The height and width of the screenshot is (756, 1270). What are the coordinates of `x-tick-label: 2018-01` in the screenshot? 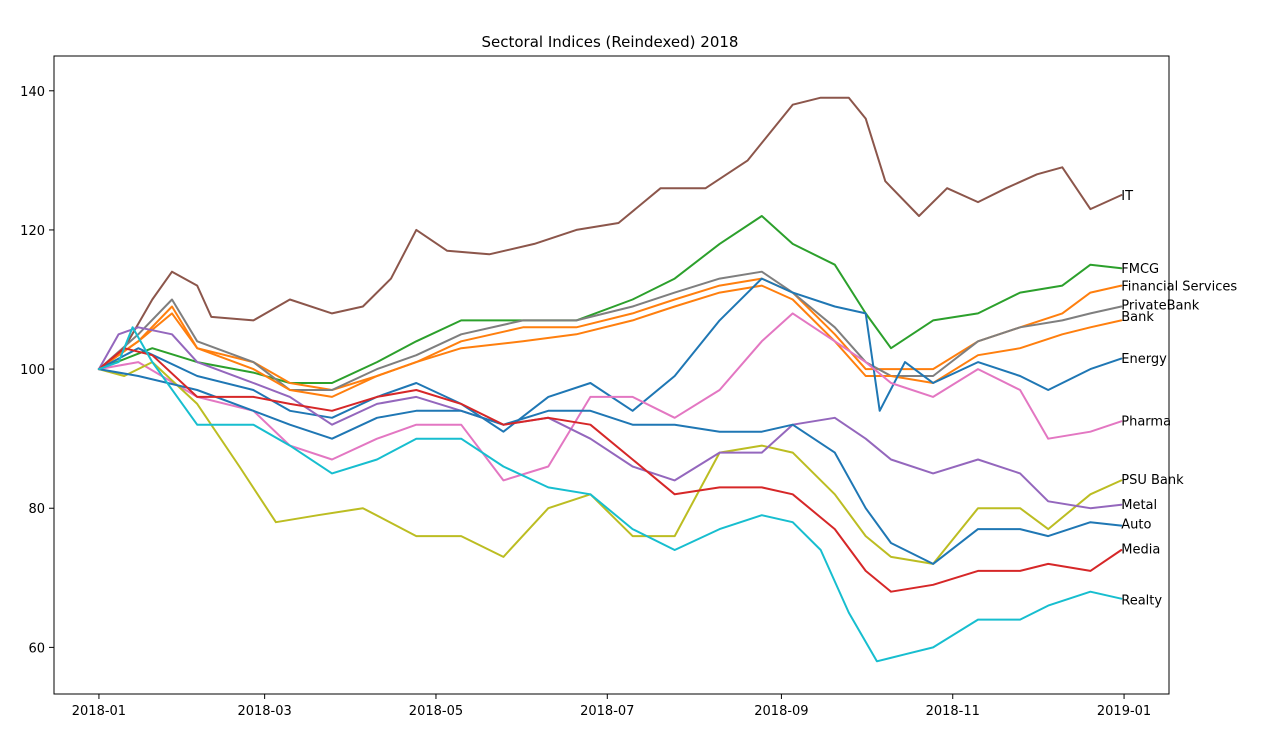 It's located at (99, 711).